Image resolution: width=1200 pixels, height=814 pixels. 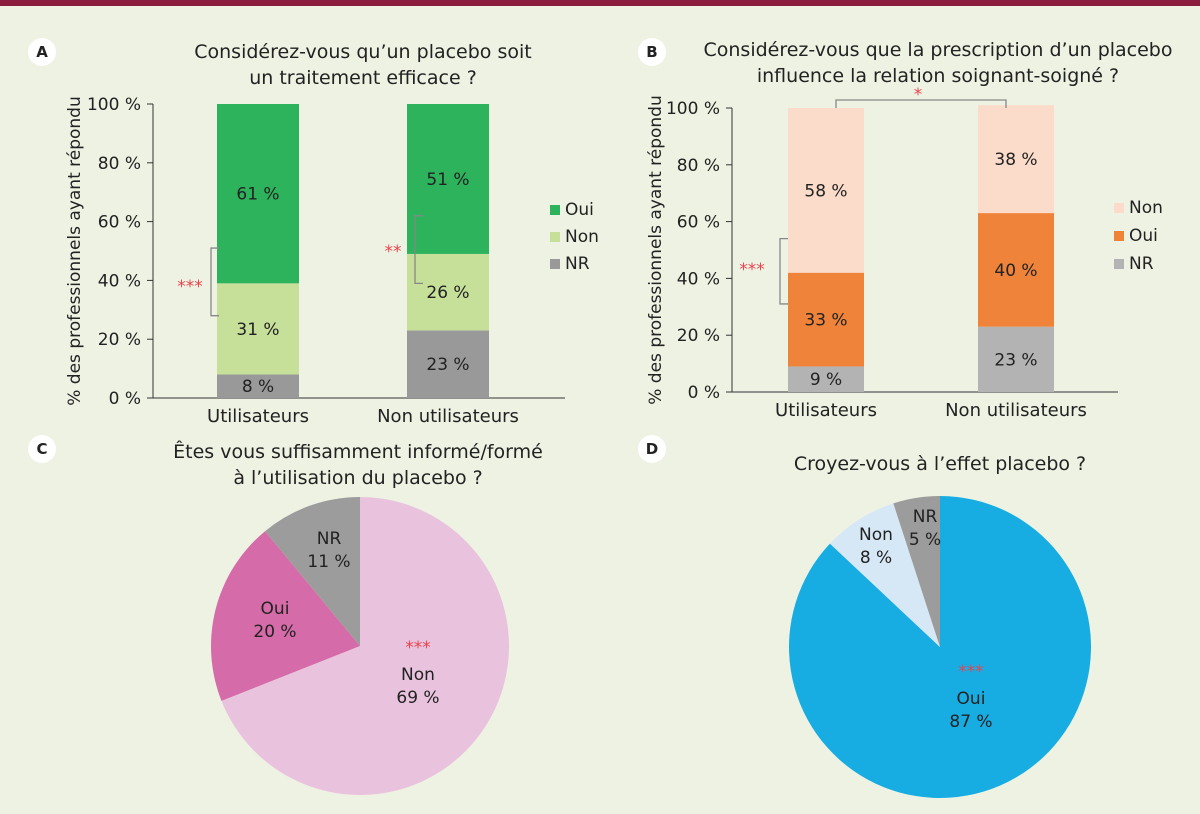 What do you see at coordinates (365, 646) in the screenshot?
I see `panel-c-slice-non` at bounding box center [365, 646].